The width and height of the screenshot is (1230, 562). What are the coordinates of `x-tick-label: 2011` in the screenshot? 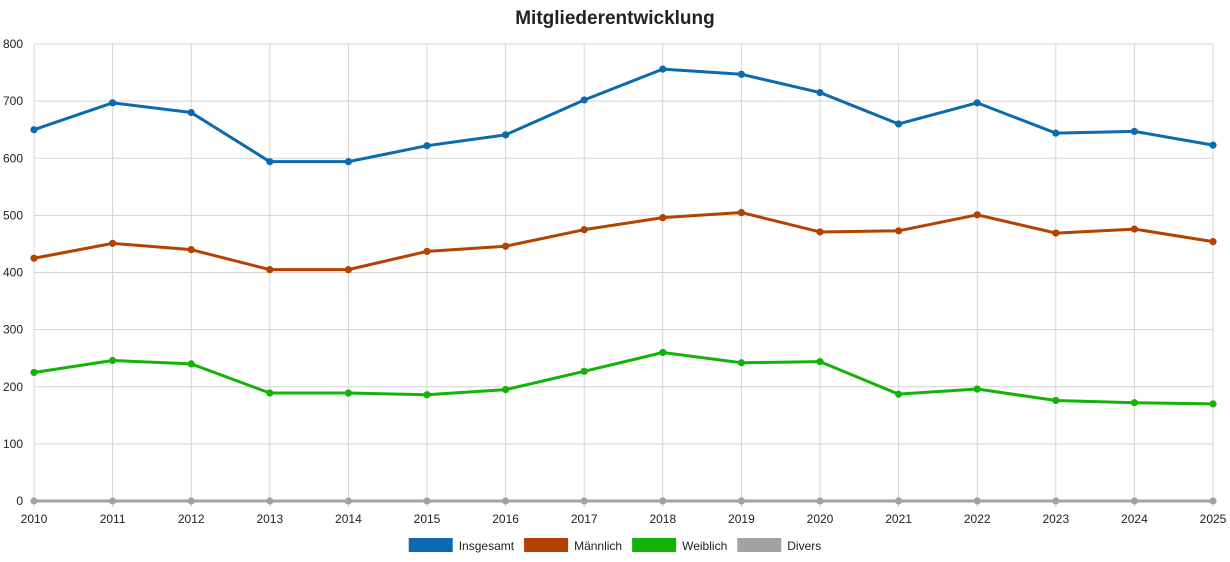 It's located at (113, 519).